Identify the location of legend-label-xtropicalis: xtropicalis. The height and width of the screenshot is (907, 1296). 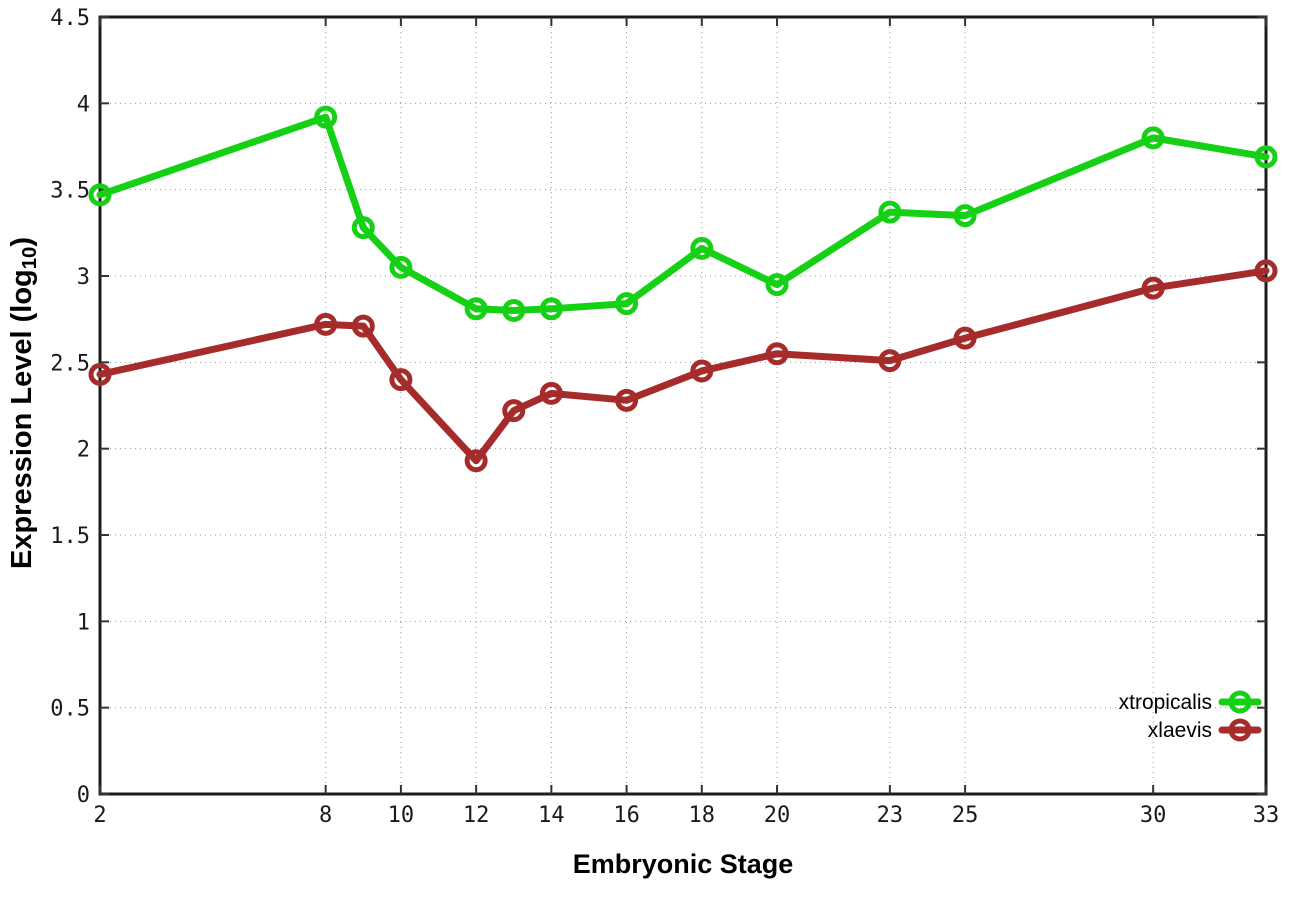
(1165, 702).